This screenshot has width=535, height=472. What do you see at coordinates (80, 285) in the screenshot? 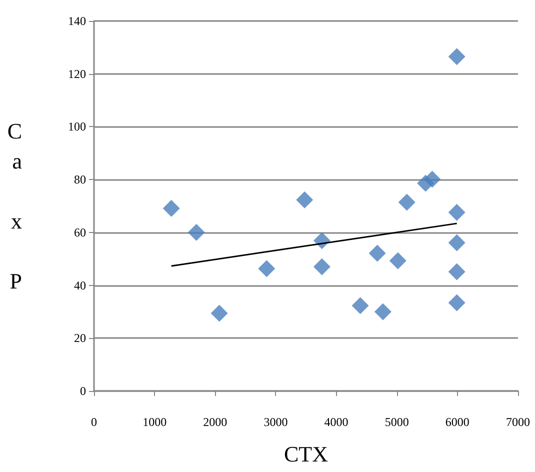
I see `y-tick-label: 40` at bounding box center [80, 285].